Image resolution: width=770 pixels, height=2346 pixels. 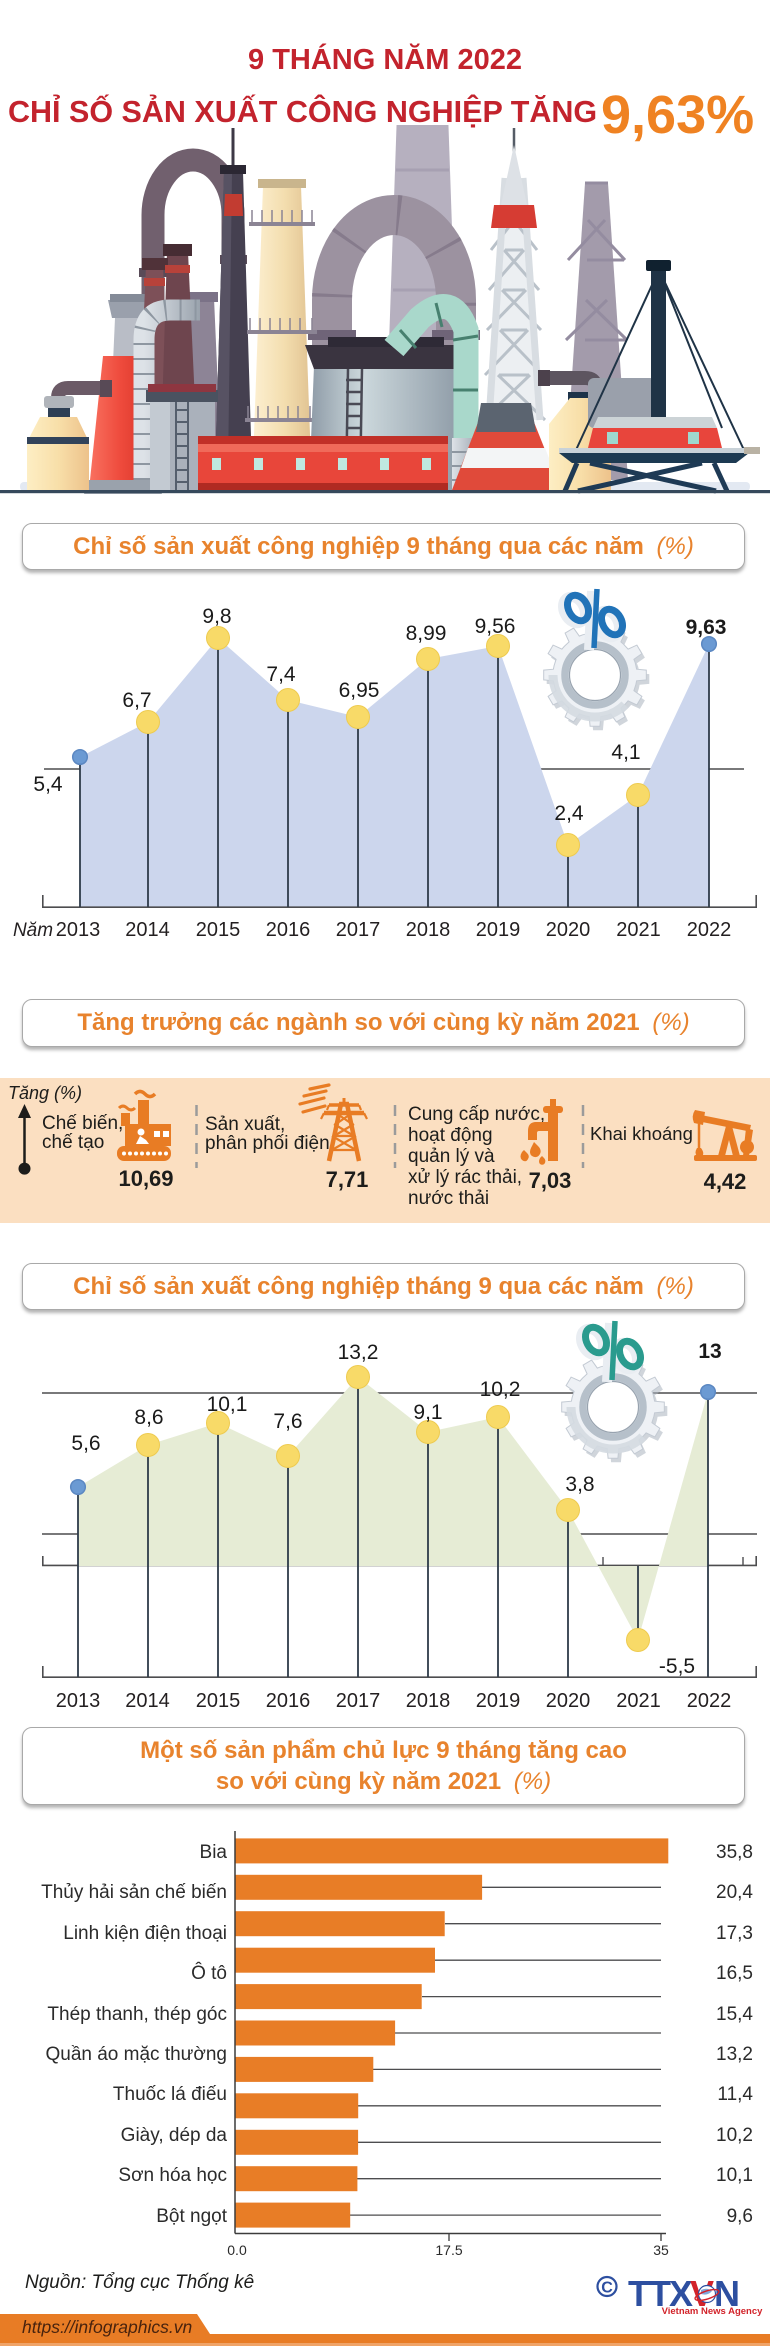 I want to click on svg-text: C, so click(x=607, y=2288).